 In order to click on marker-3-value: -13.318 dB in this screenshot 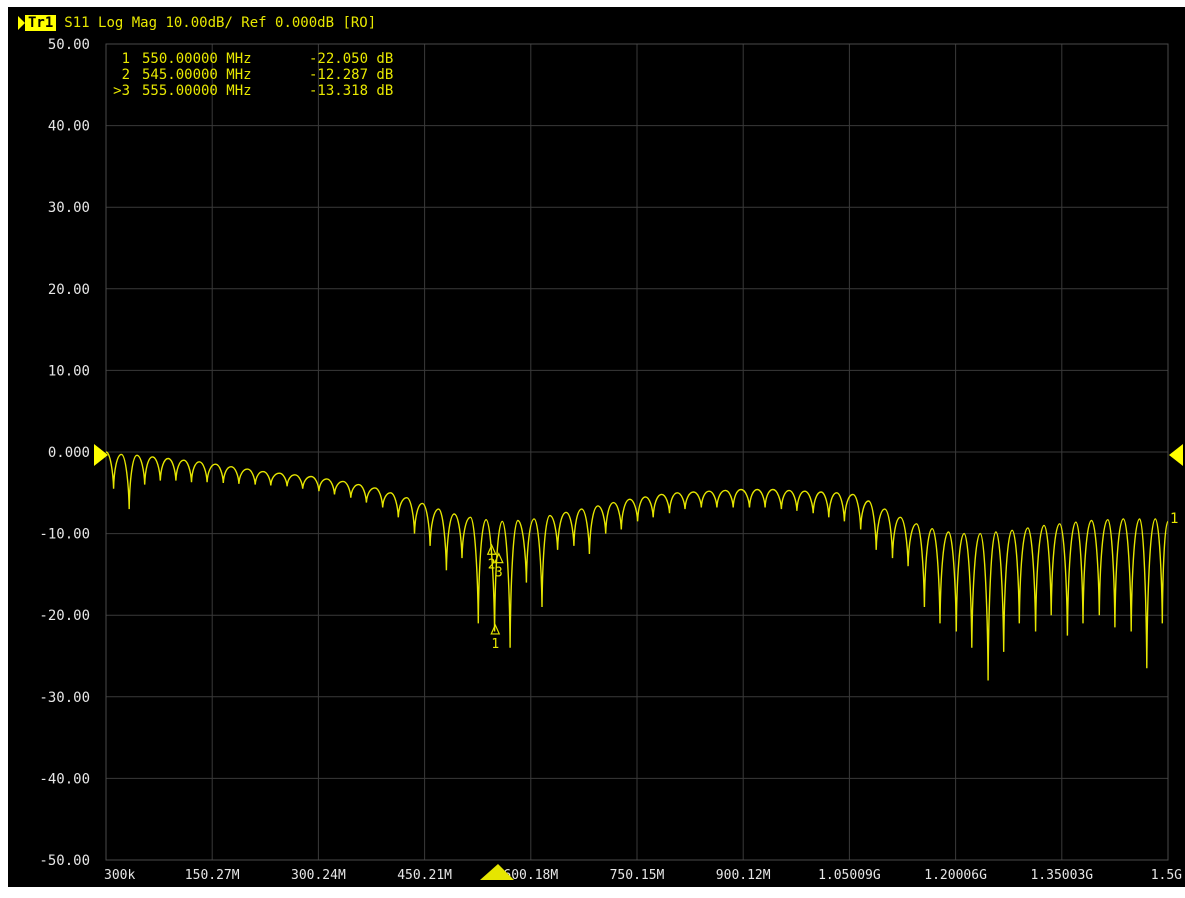, I will do `click(351, 91)`.